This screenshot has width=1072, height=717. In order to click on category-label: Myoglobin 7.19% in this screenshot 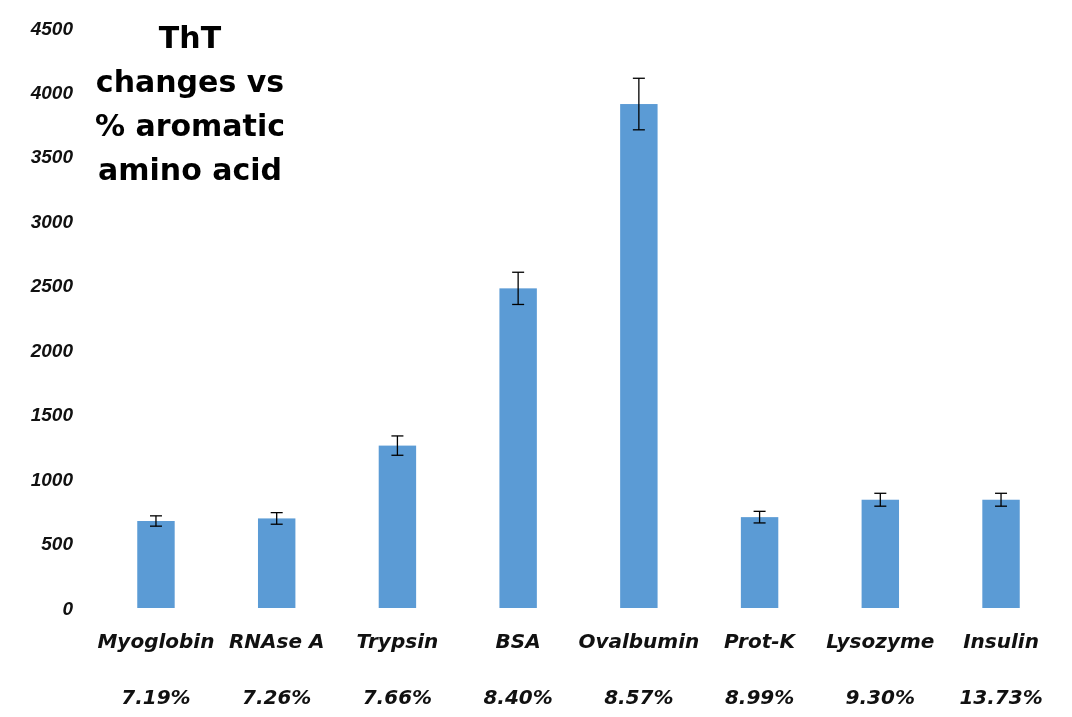, I will do `click(156, 669)`.